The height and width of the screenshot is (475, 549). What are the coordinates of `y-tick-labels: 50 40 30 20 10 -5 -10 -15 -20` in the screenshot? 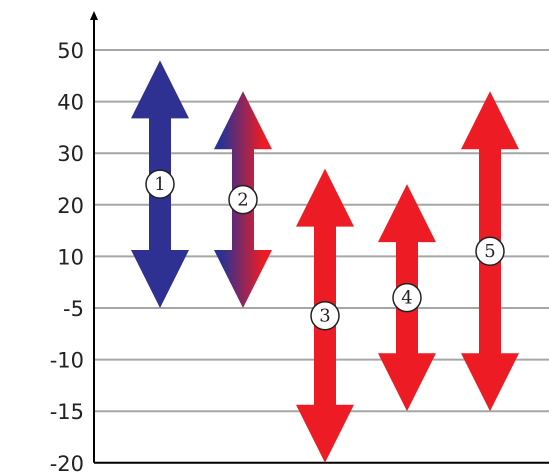 It's located at (67, 257).